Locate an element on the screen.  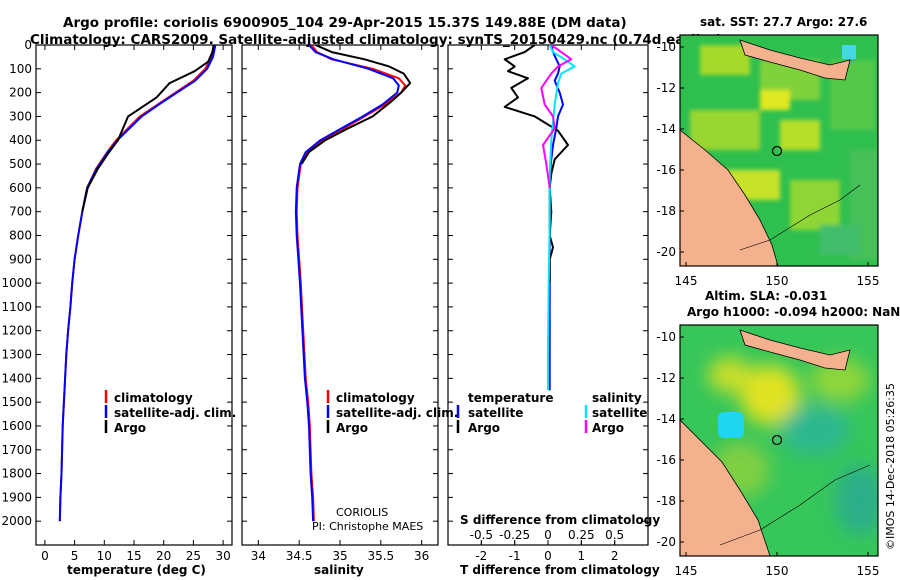
y-tick-label: 1500 is located at coordinates (16, 402).